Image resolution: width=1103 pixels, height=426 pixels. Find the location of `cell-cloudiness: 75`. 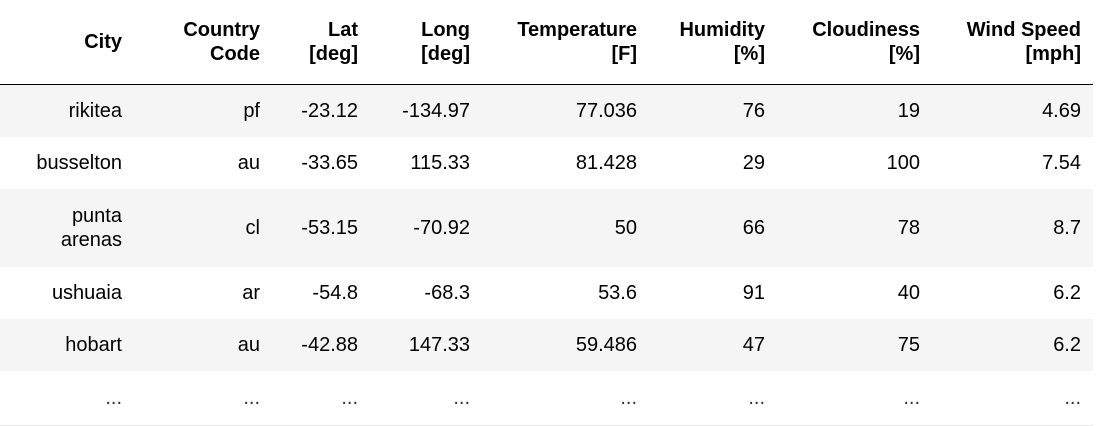

cell-cloudiness: 75 is located at coordinates (854, 345).